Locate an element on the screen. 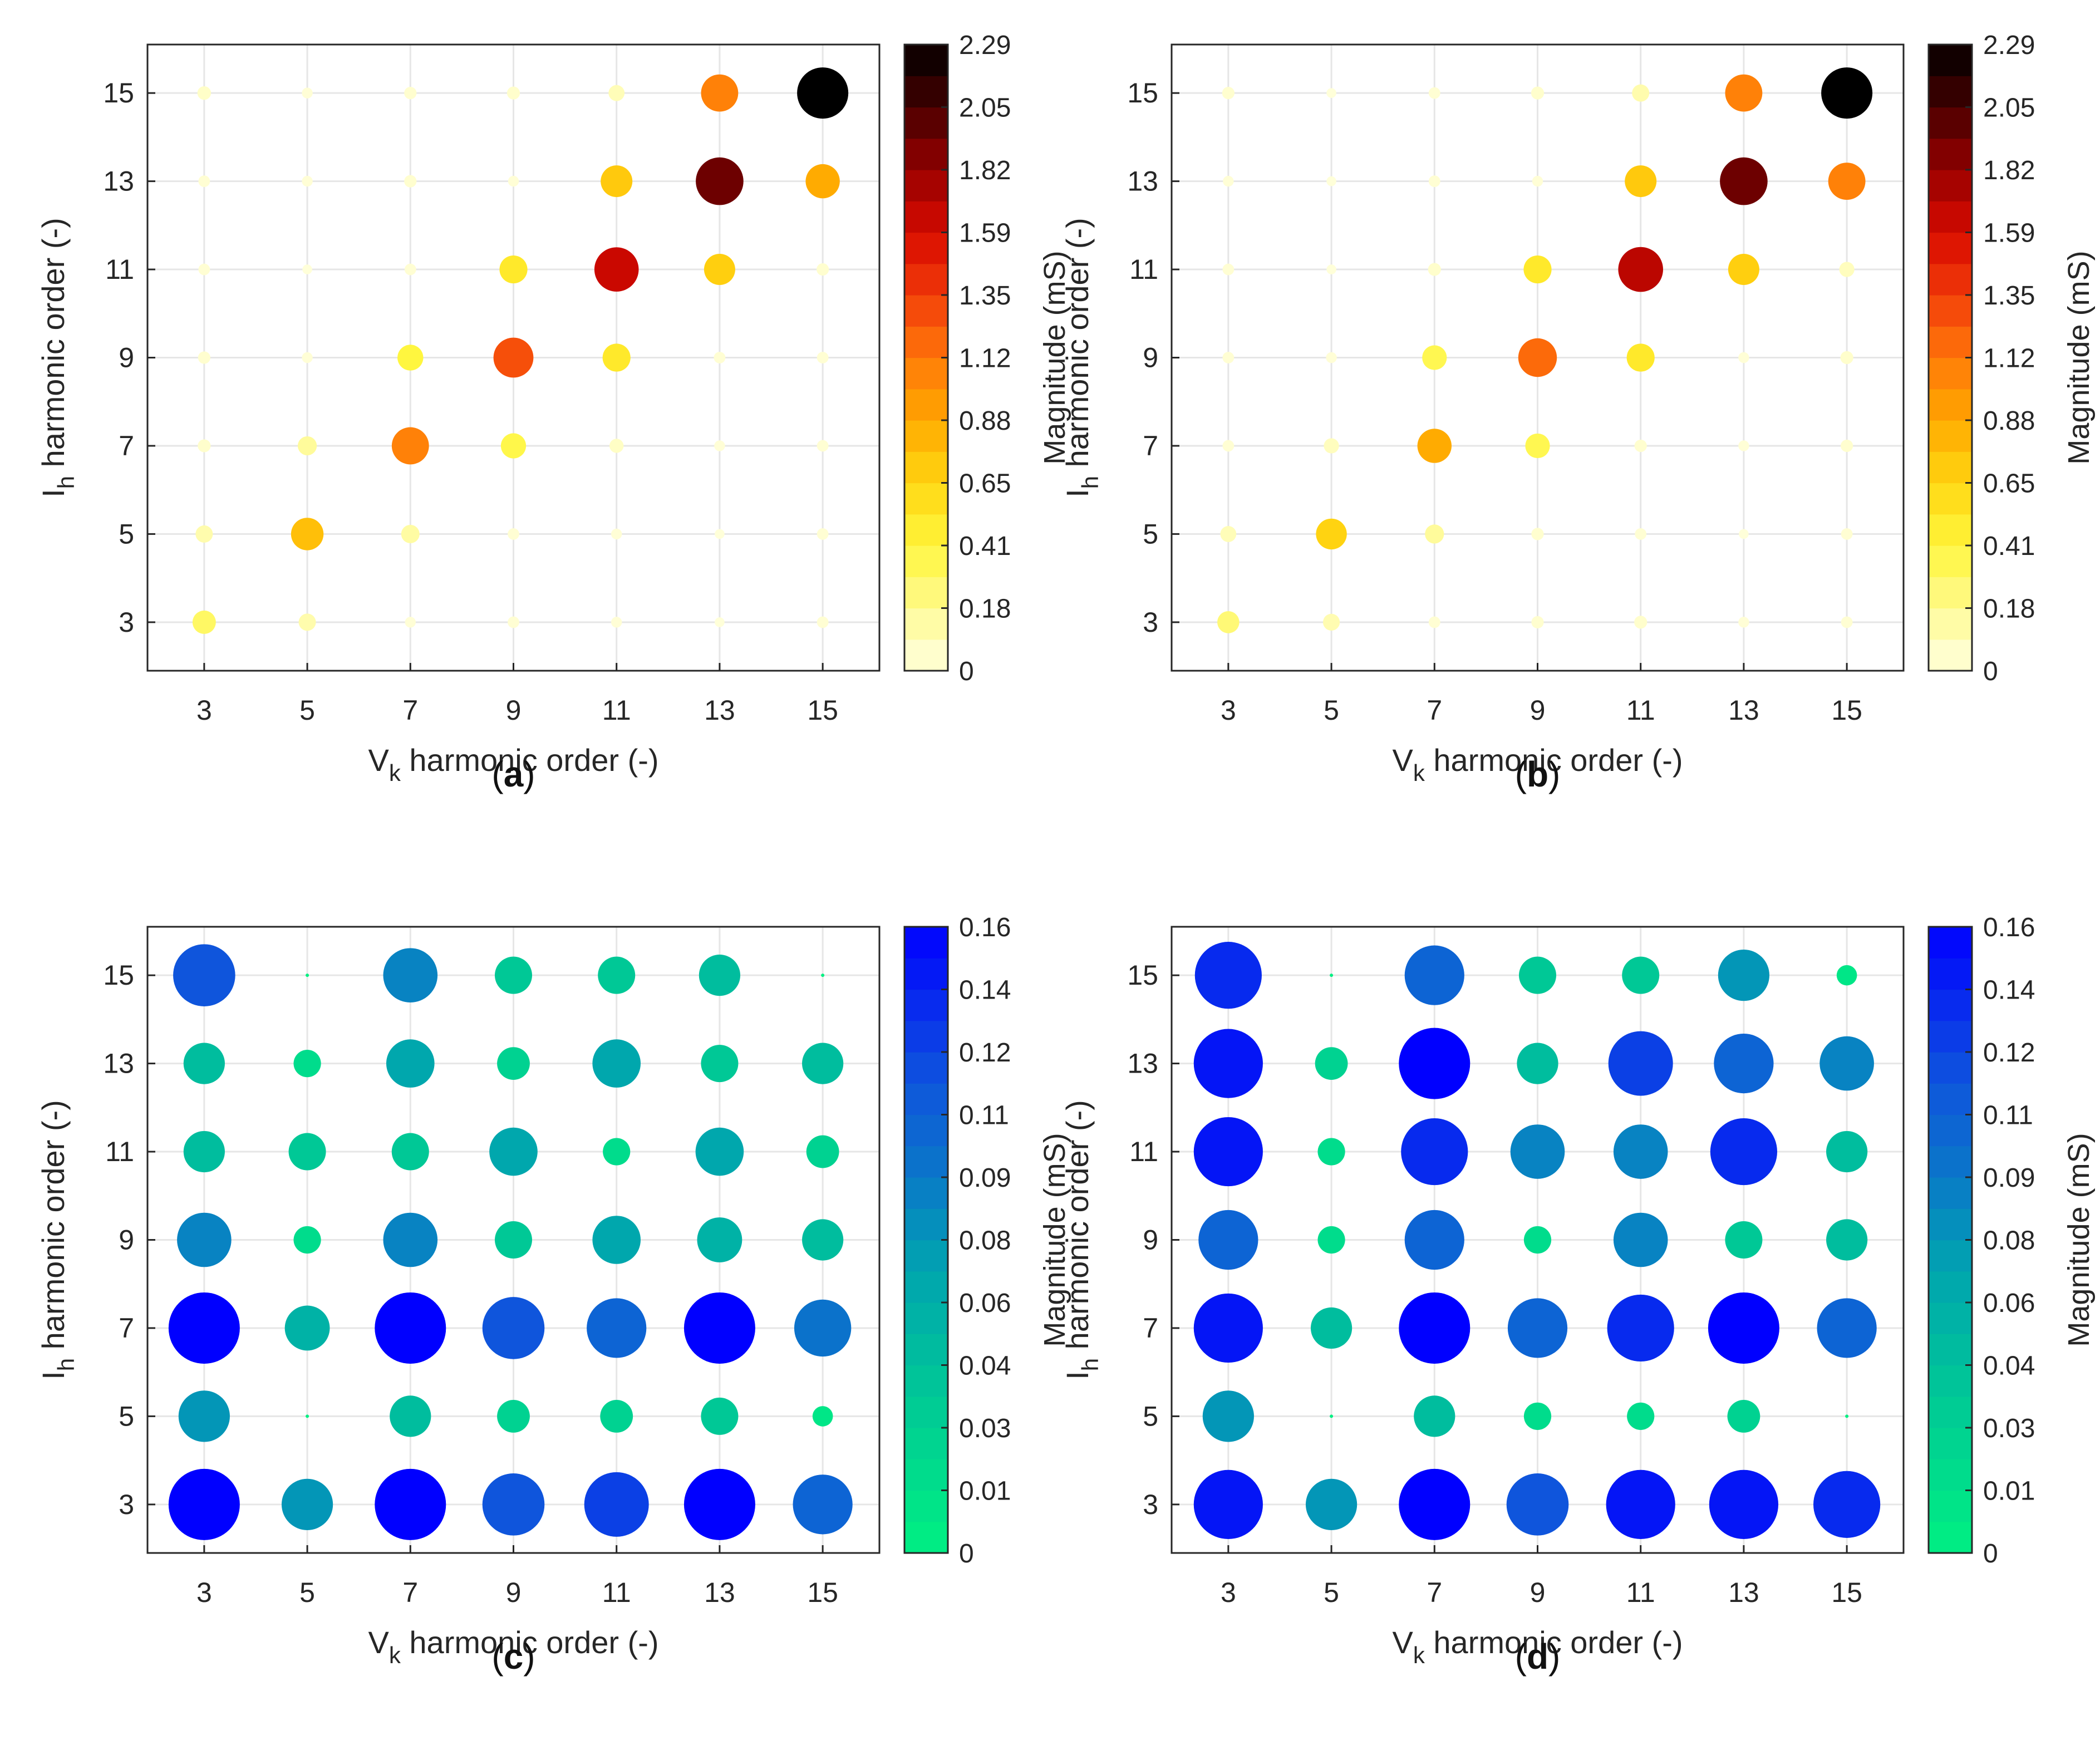 This screenshot has height=1745, width=2100. y-tick-label: 7 is located at coordinates (1151, 1328).